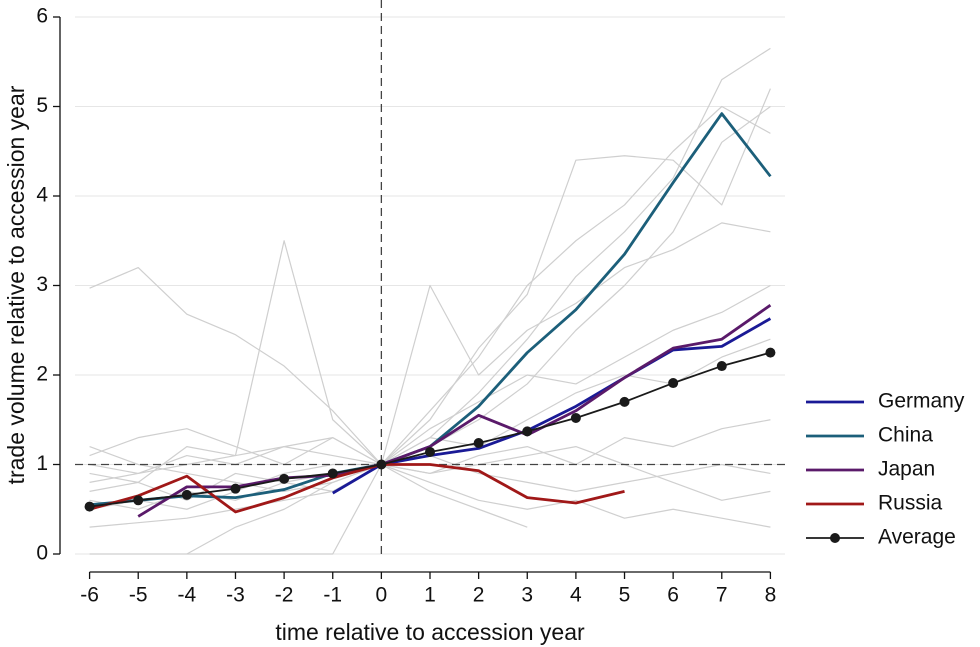 This screenshot has width=980, height=647. I want to click on legend-label: Japan, so click(906, 469).